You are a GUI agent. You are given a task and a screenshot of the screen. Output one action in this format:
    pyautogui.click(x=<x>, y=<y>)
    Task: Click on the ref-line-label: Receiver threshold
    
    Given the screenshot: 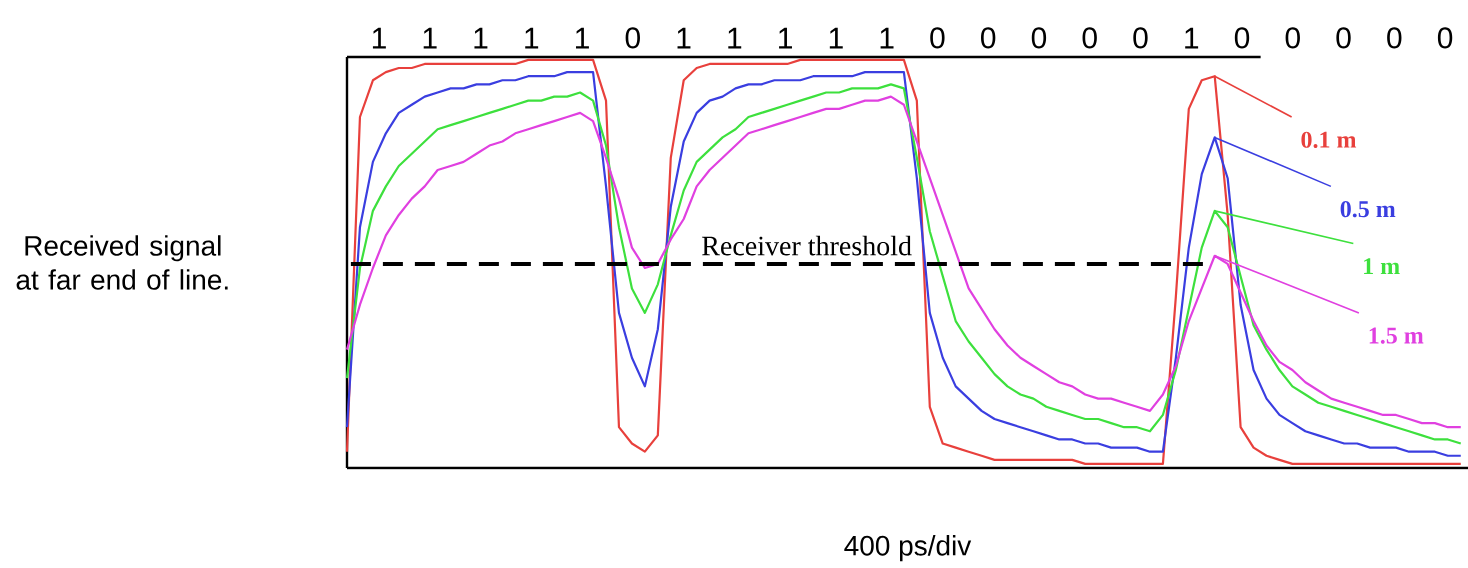 What is the action you would take?
    pyautogui.click(x=807, y=245)
    